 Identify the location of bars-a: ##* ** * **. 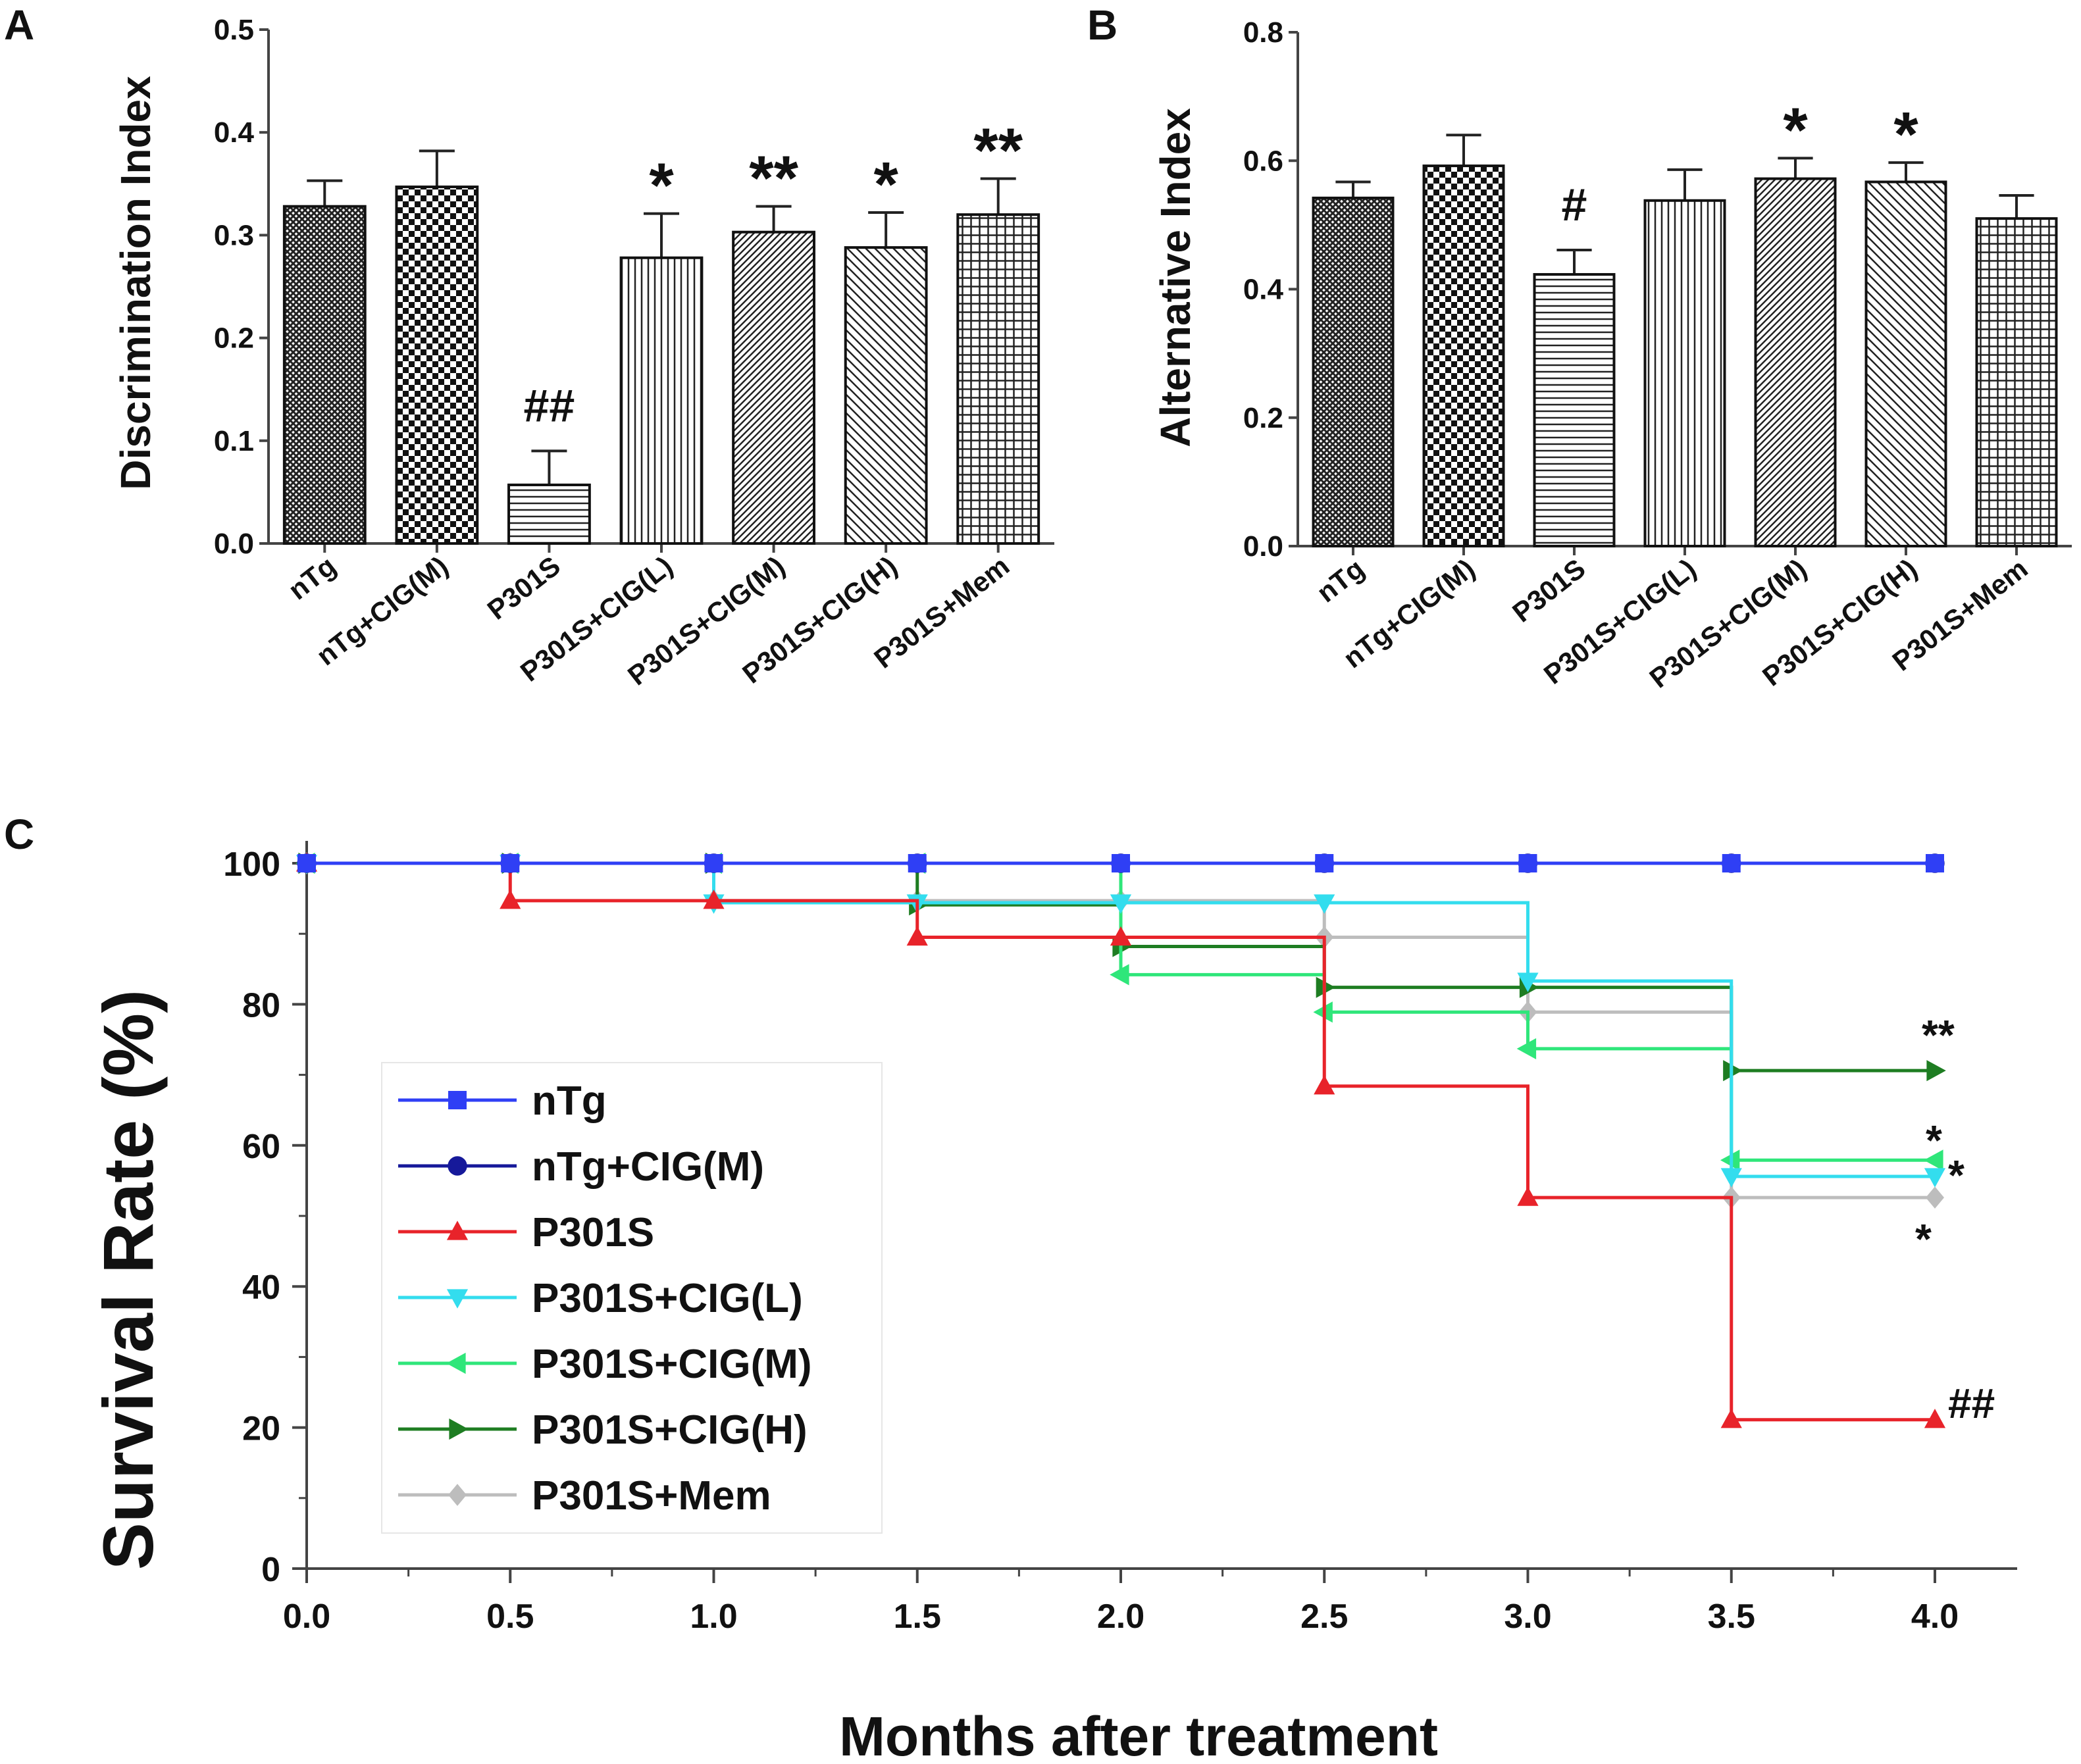
(661, 330).